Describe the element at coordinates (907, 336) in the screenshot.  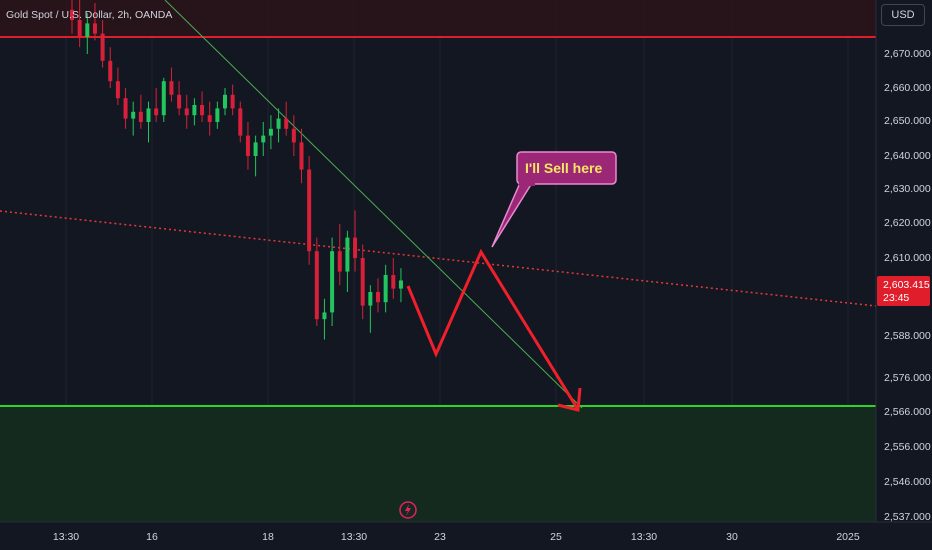
I see `y-tick-label: 2,588.000` at that location.